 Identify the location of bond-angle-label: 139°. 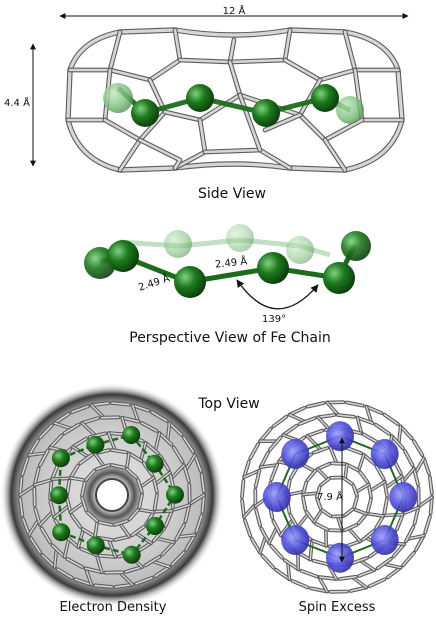
(274, 319).